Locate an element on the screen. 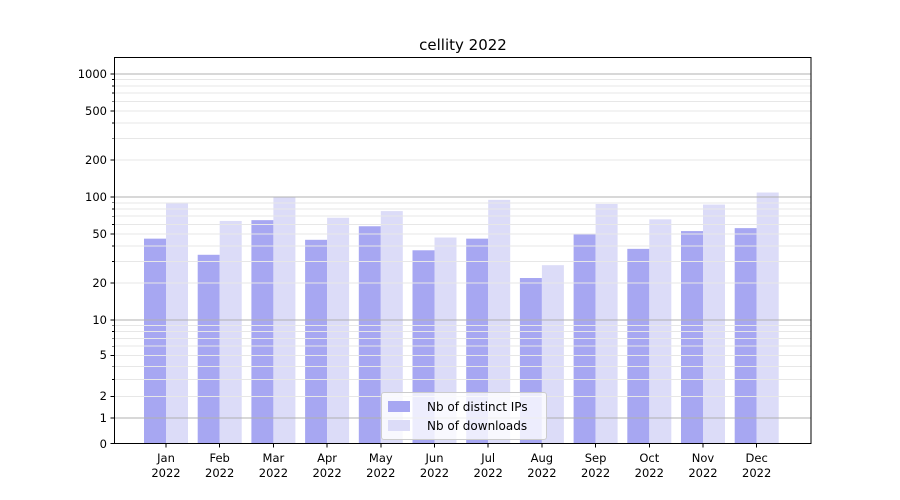  legend-swatch-distinct-ips is located at coordinates (399, 406).